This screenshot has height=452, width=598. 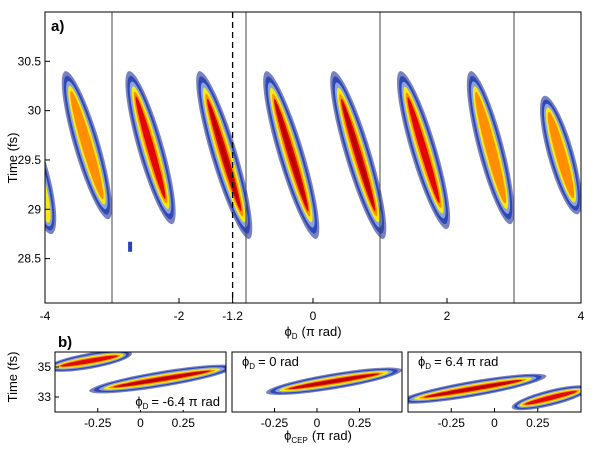 What do you see at coordinates (318, 436) in the screenshot?
I see `panel-b-xlabel: ϕCEP (π rad)` at bounding box center [318, 436].